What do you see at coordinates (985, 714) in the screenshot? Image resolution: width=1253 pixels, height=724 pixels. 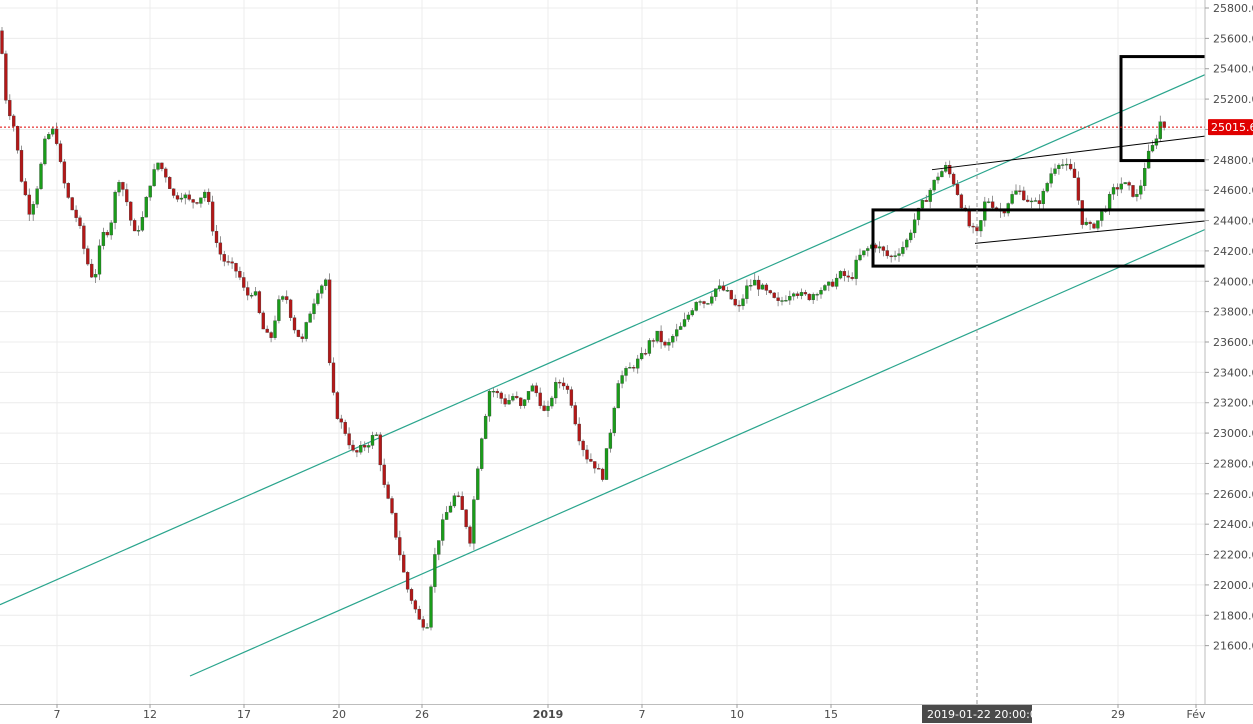 I see `crosshair-time-label: 2019-01-22 20:00:00` at bounding box center [985, 714].